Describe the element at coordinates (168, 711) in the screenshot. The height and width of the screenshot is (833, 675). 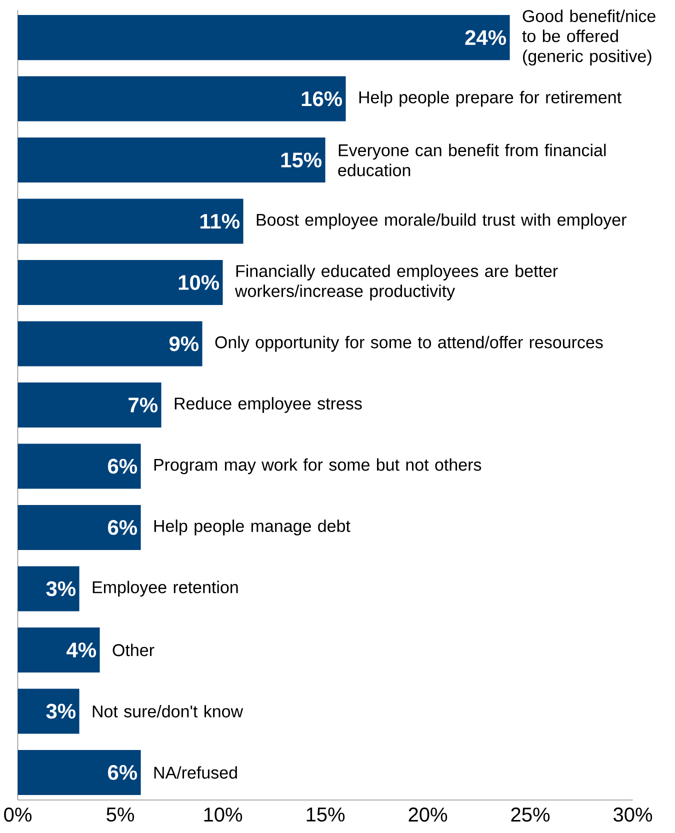
I see `y-tick-label: Not sure/don't know` at that location.